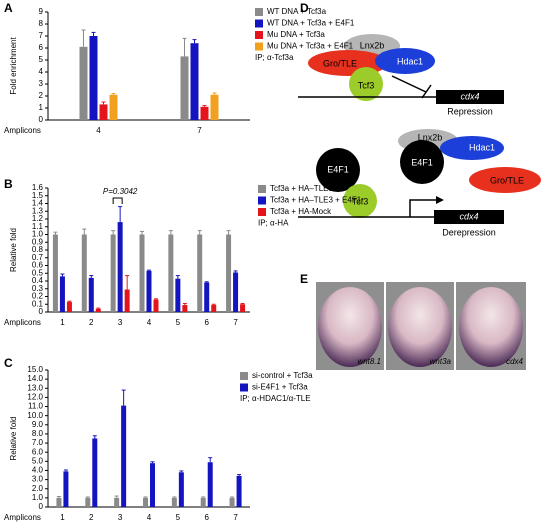  I want to click on y-tick-label: 11.0, so click(36, 406).